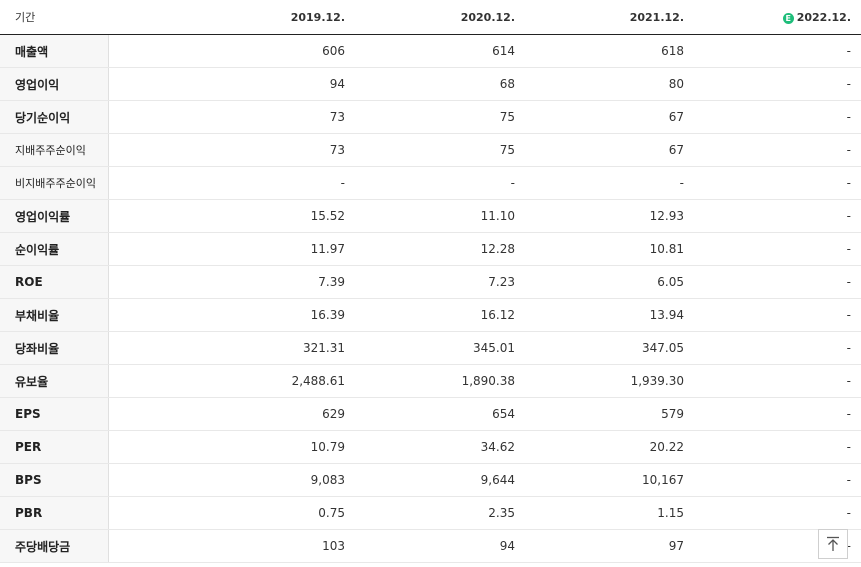  I want to click on scroll-top-button, so click(833, 544).